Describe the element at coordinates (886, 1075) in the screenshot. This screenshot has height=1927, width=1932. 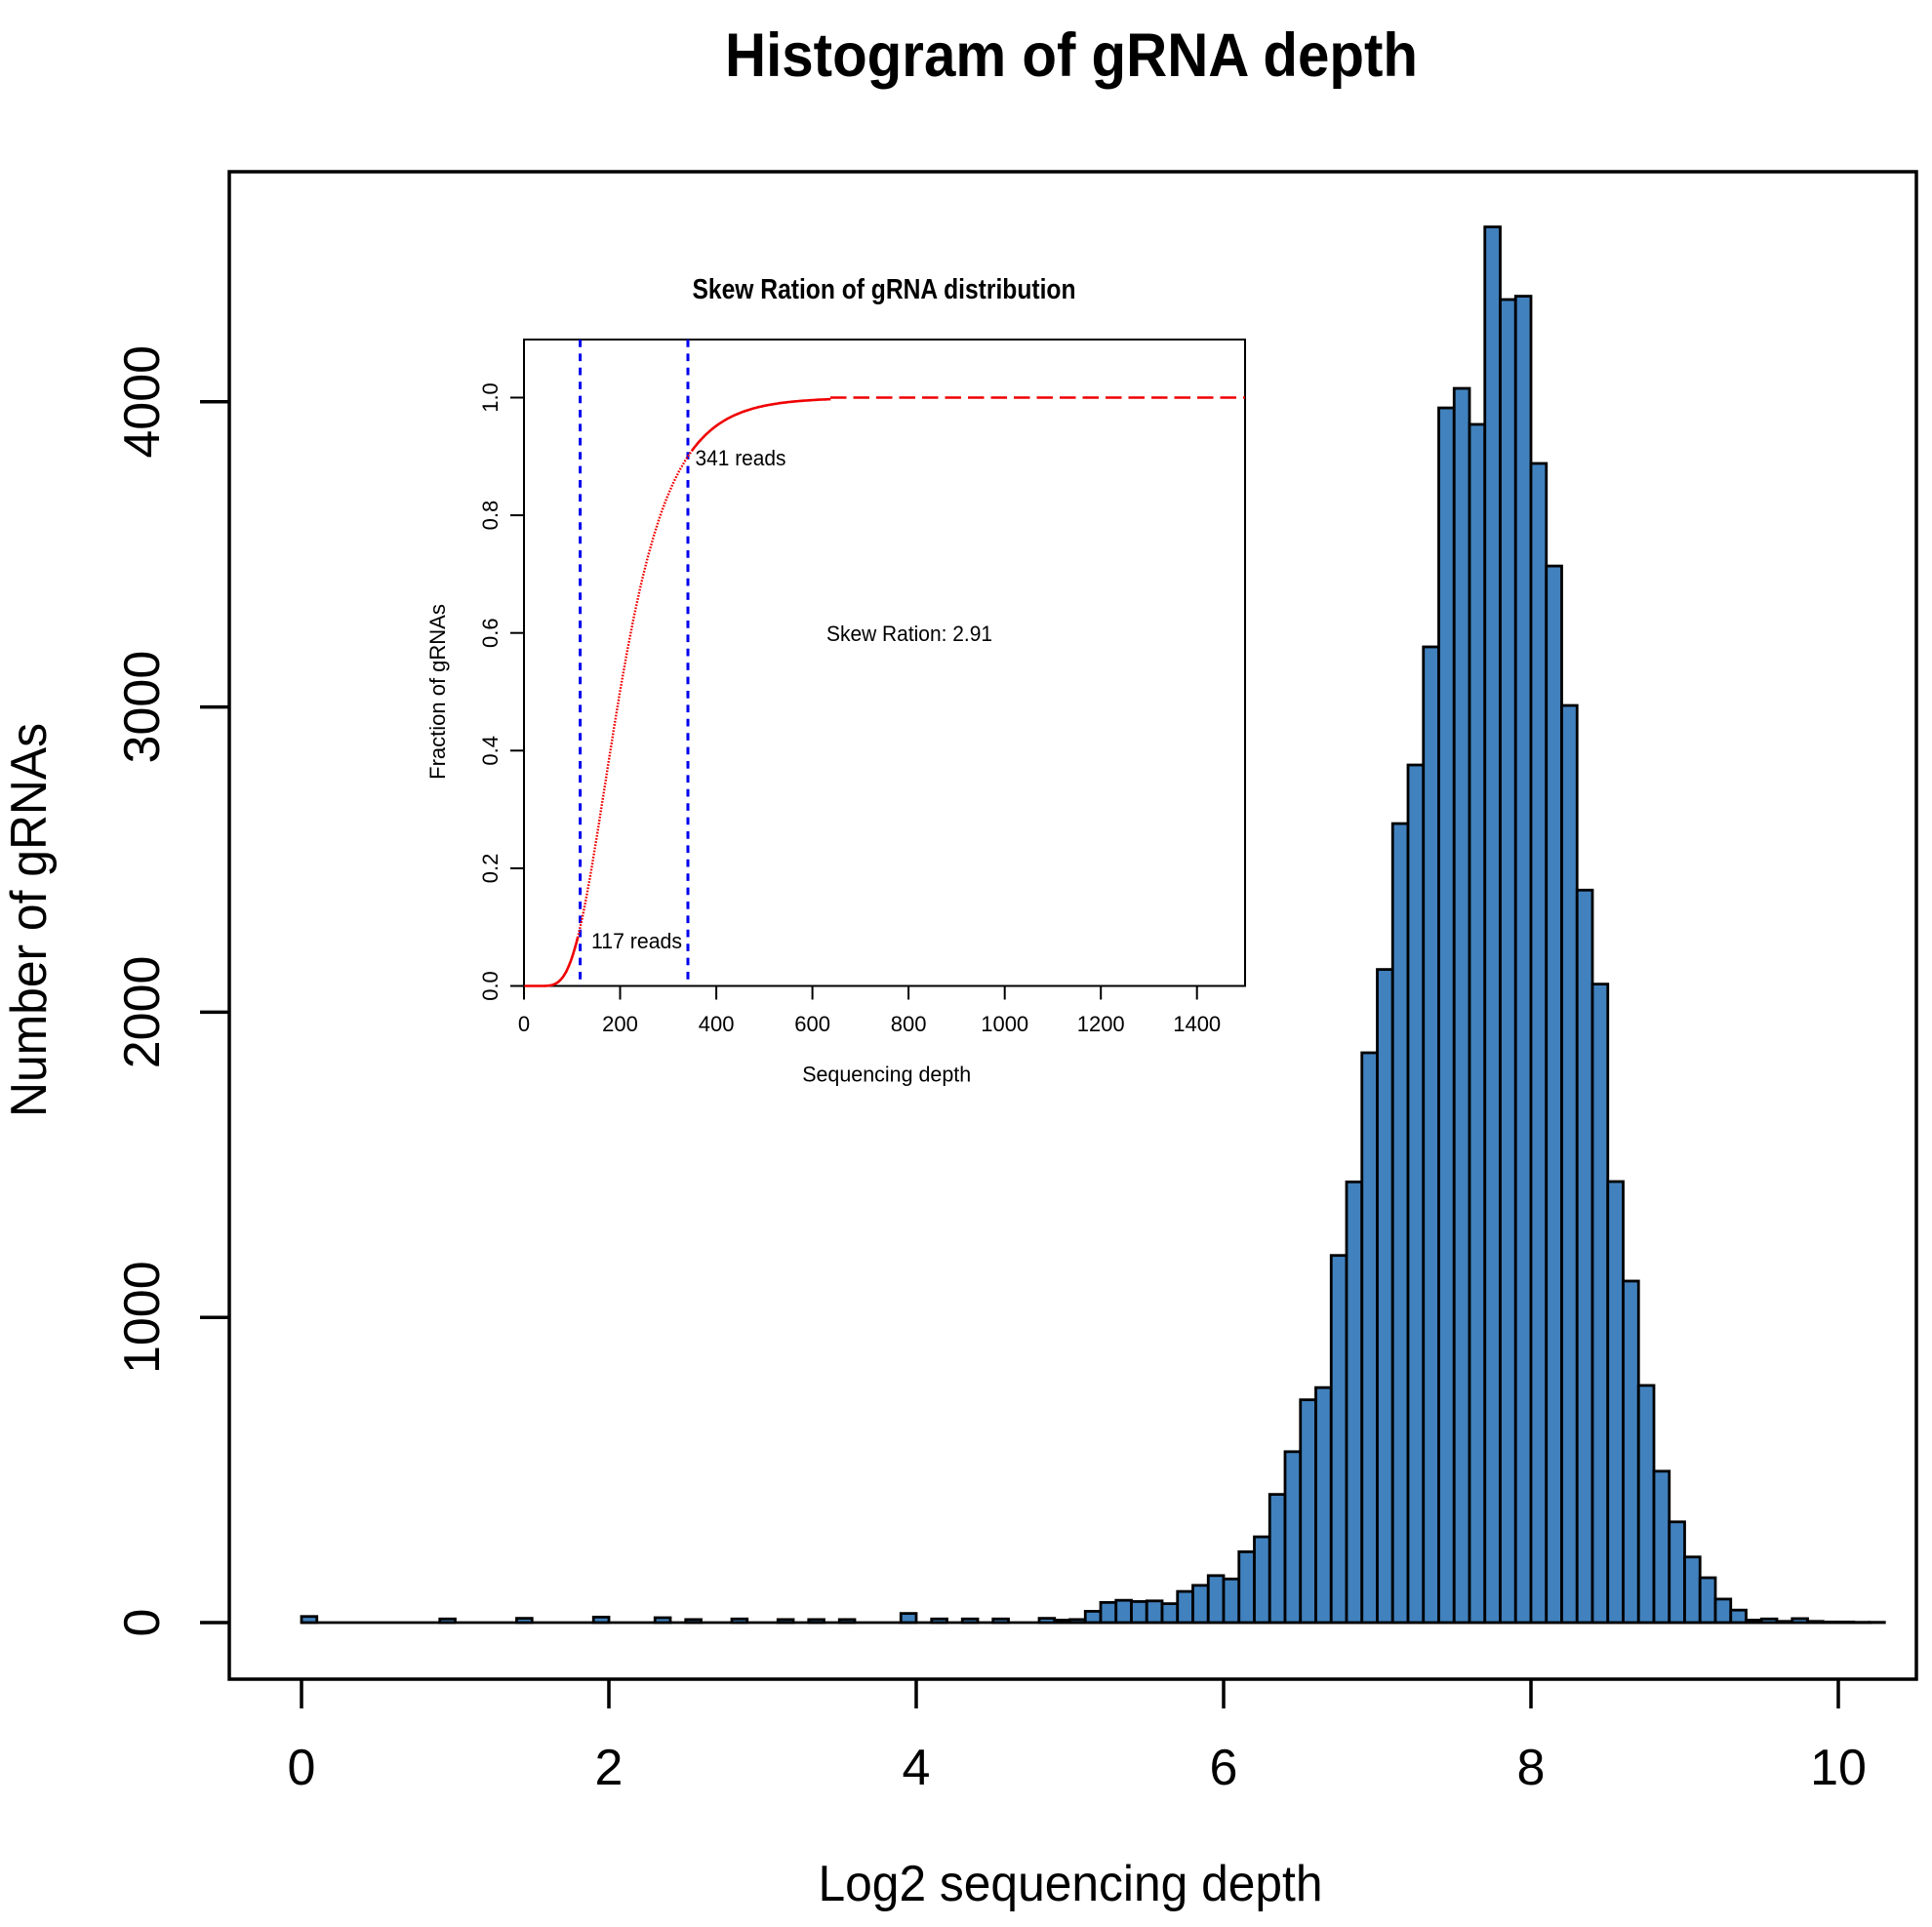
I see `svg-text: Sequencing depth` at that location.